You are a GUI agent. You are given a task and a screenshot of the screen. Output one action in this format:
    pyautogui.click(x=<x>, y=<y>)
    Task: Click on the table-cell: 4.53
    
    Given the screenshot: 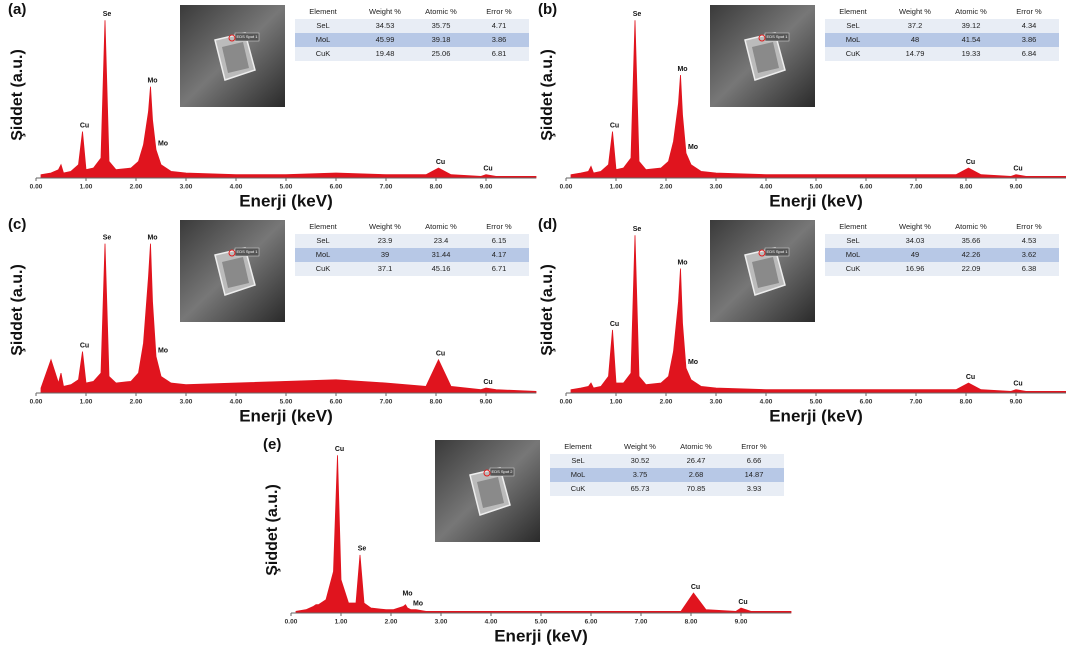 What is the action you would take?
    pyautogui.click(x=1029, y=240)
    